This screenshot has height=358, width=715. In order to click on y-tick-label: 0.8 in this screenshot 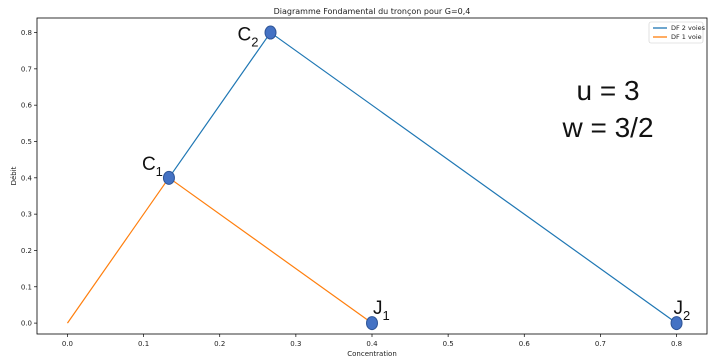, I will do `click(26, 33)`.